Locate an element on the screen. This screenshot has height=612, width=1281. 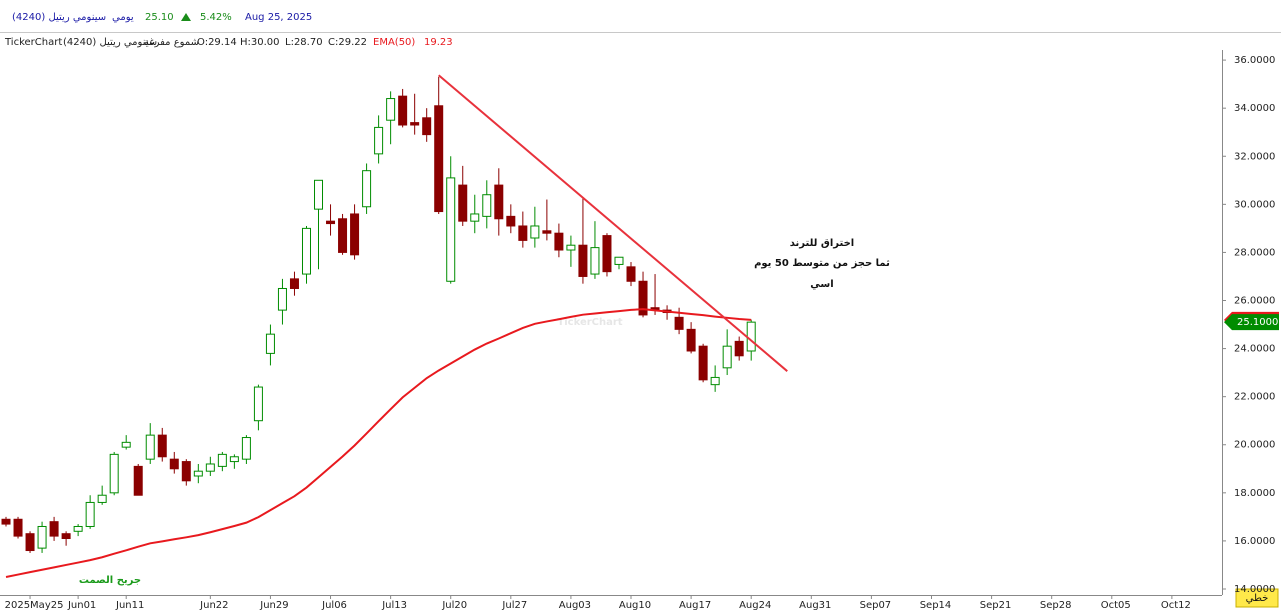
info-ema-name: EMA(50) is located at coordinates (394, 42).